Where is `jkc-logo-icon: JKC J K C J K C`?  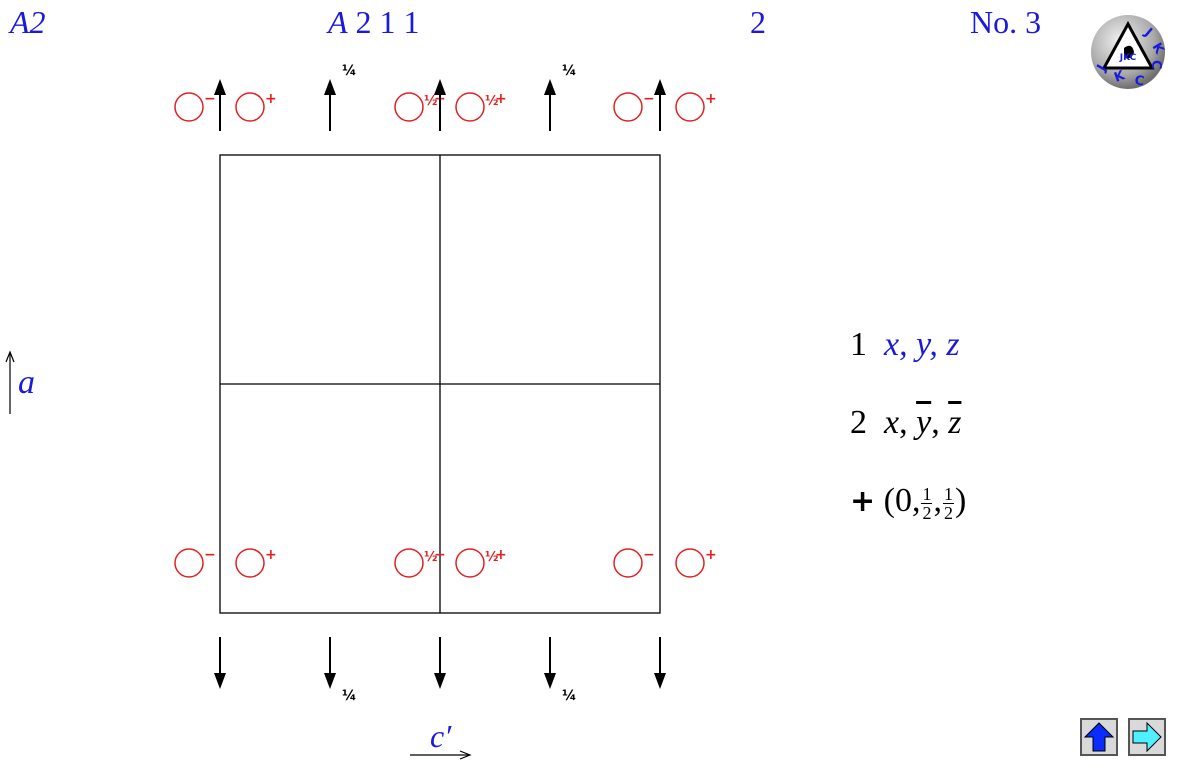 jkc-logo-icon: JKC J K C J K C is located at coordinates (1129, 52).